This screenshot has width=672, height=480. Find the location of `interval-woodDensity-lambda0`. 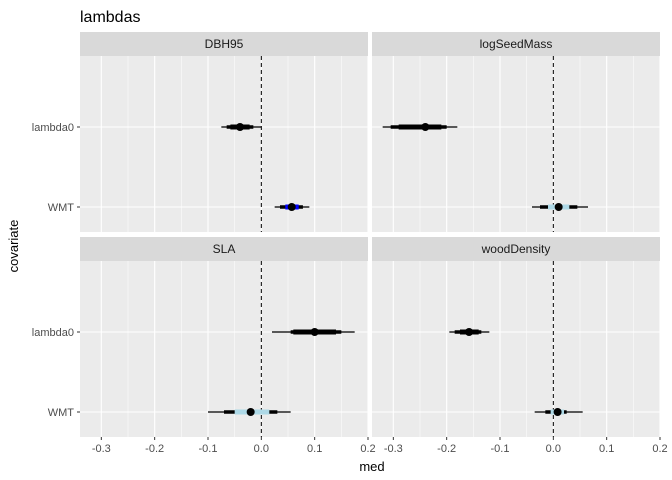

interval-woodDensity-lambda0 is located at coordinates (469, 332).